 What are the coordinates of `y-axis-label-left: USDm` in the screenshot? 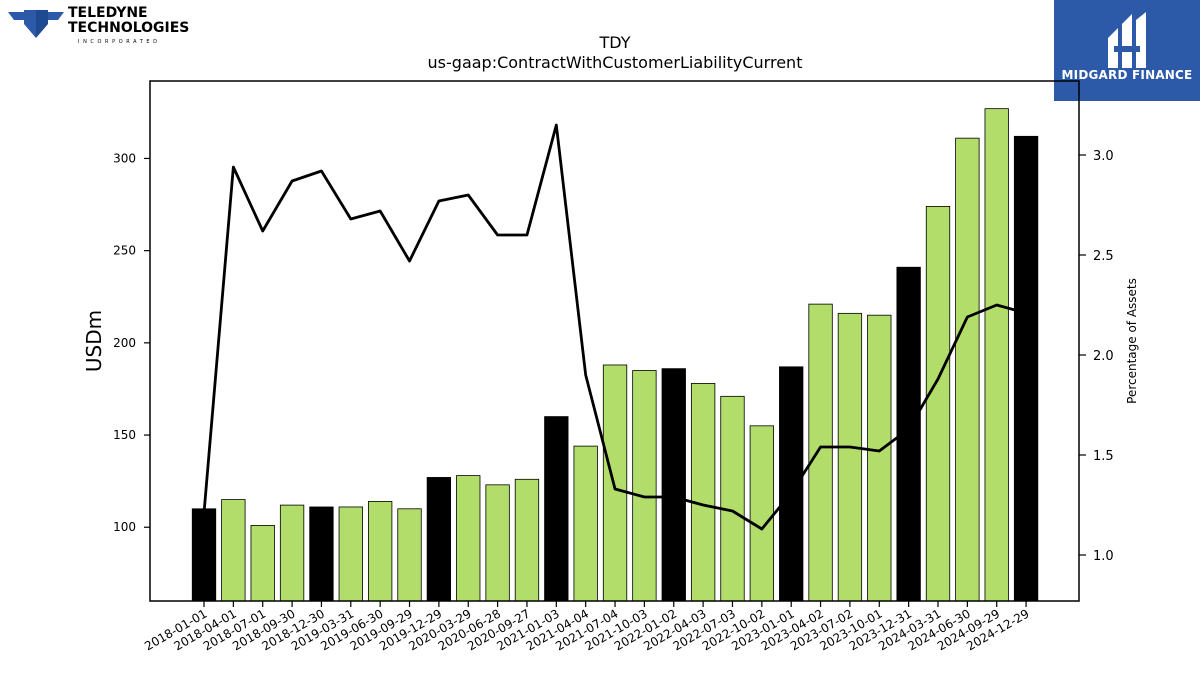 It's located at (94, 341).